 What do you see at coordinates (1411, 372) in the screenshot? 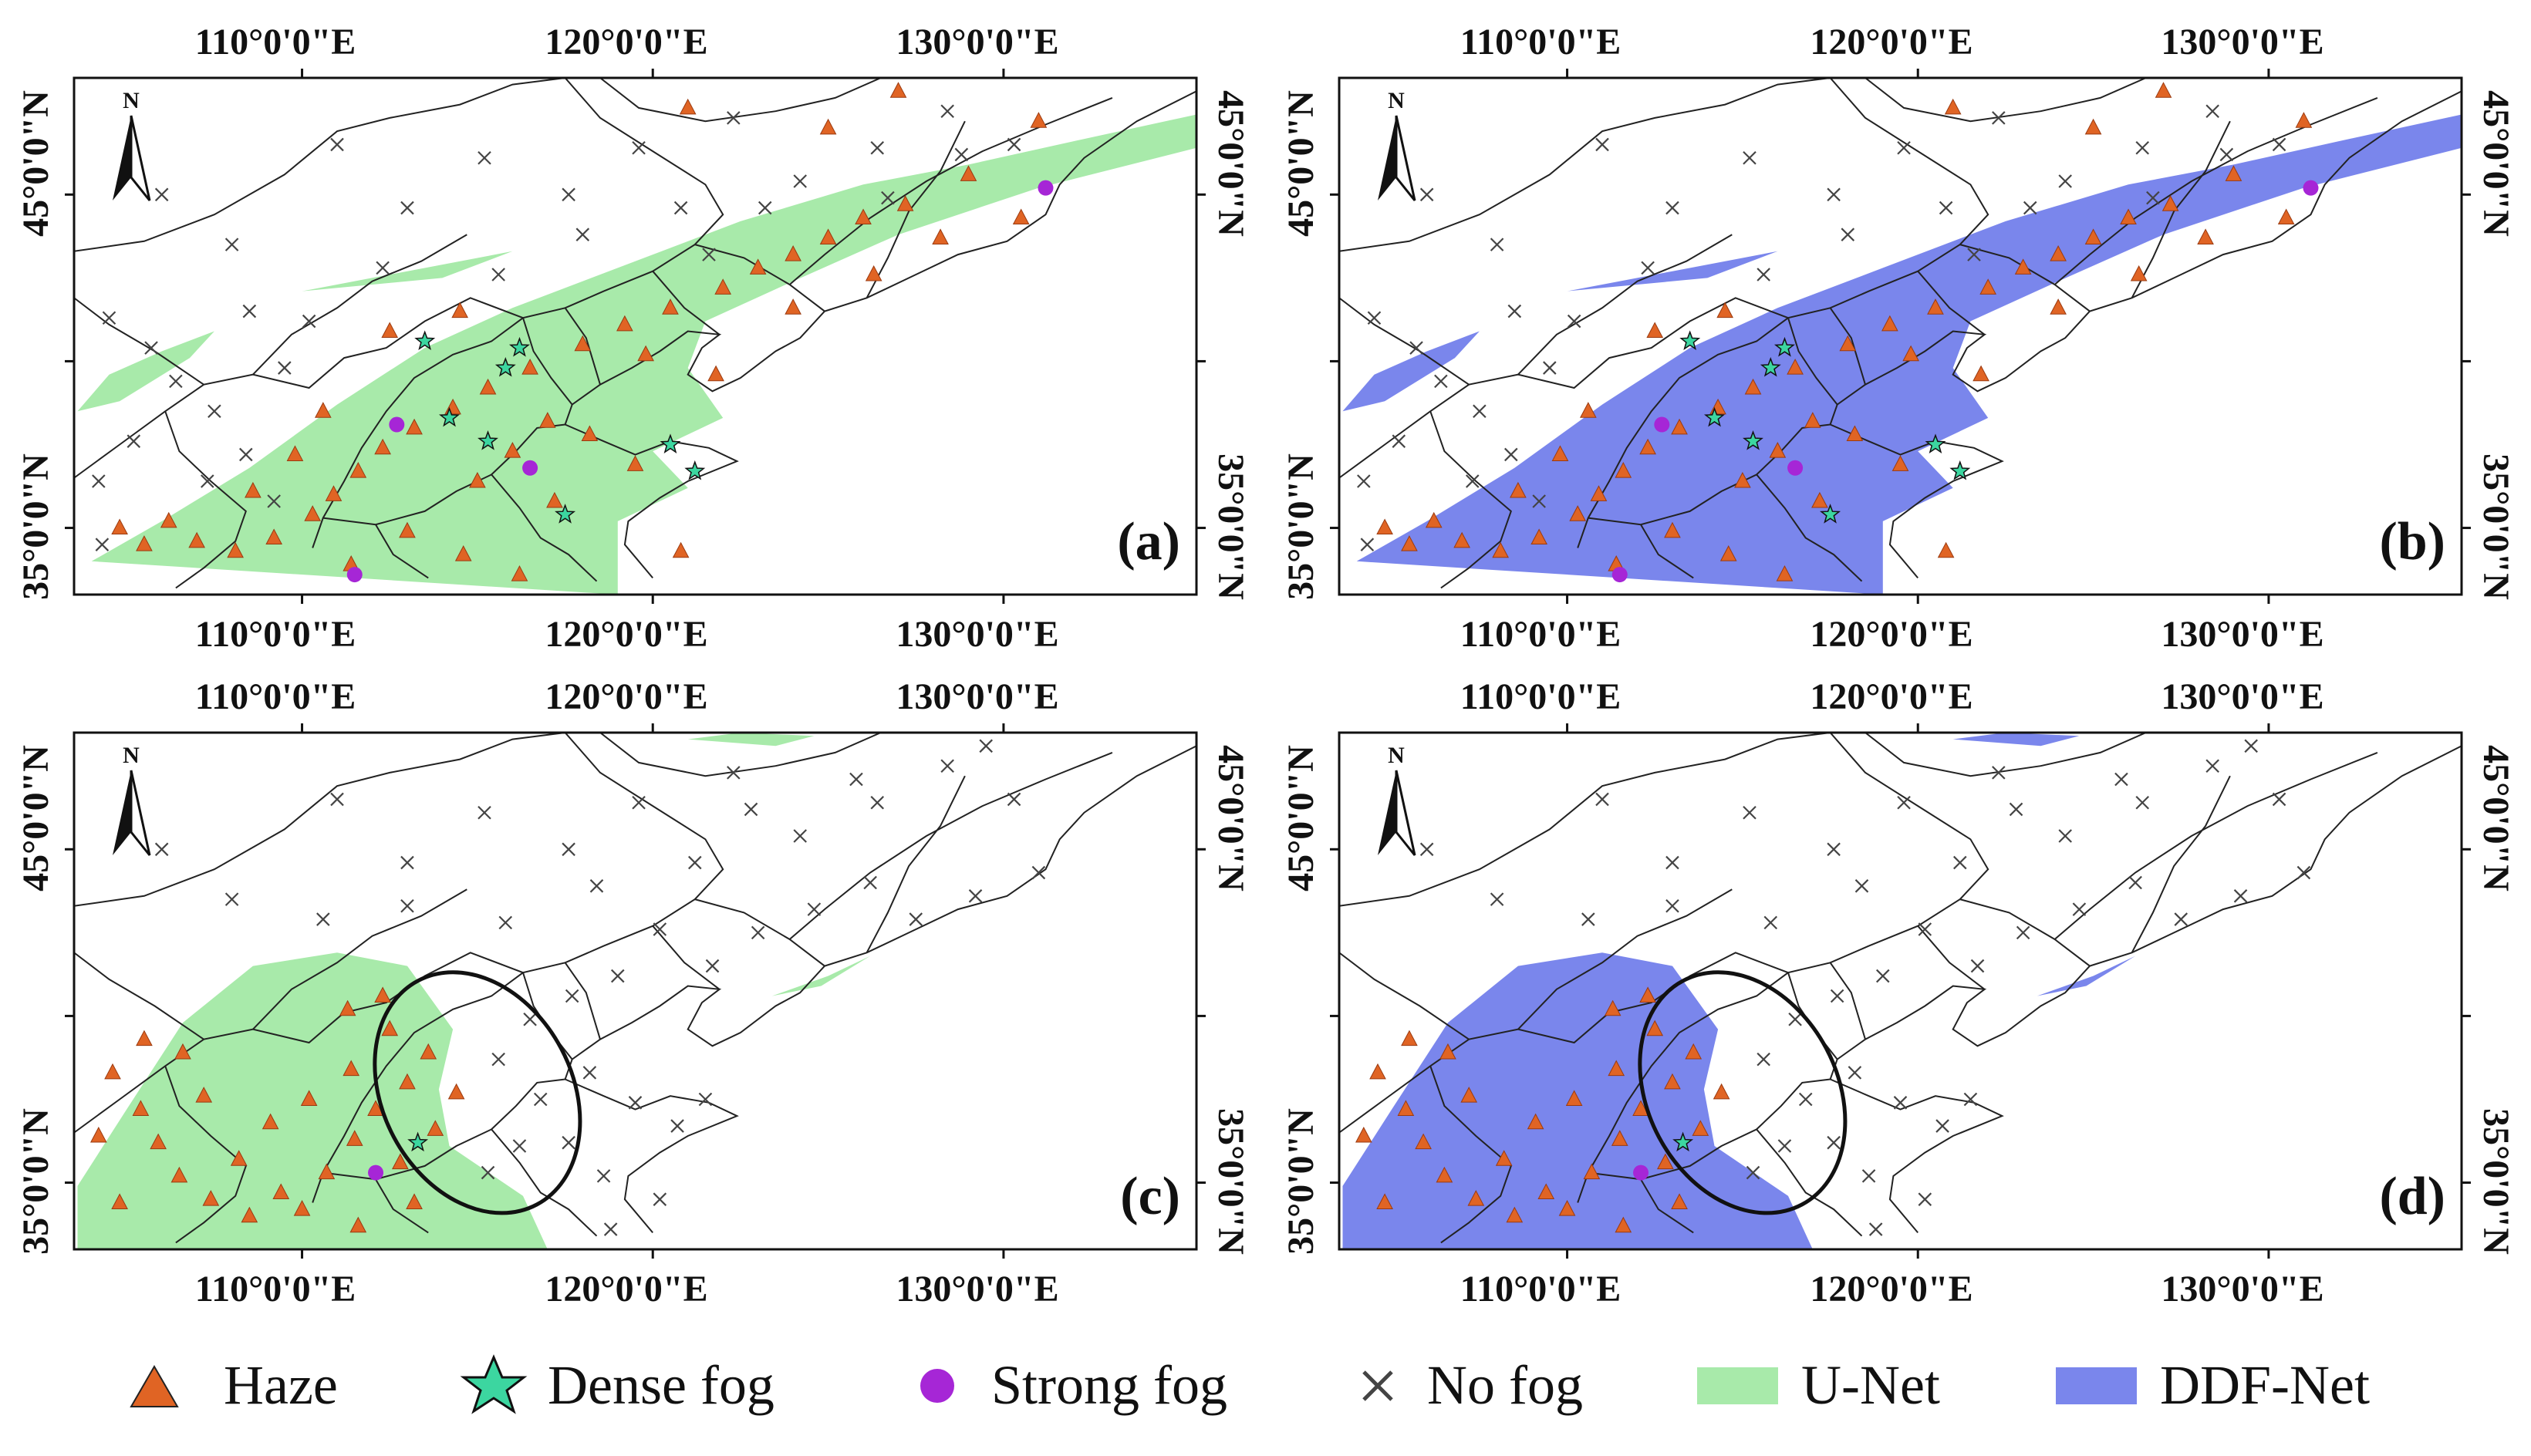
I see `b-fog-region` at bounding box center [1411, 372].